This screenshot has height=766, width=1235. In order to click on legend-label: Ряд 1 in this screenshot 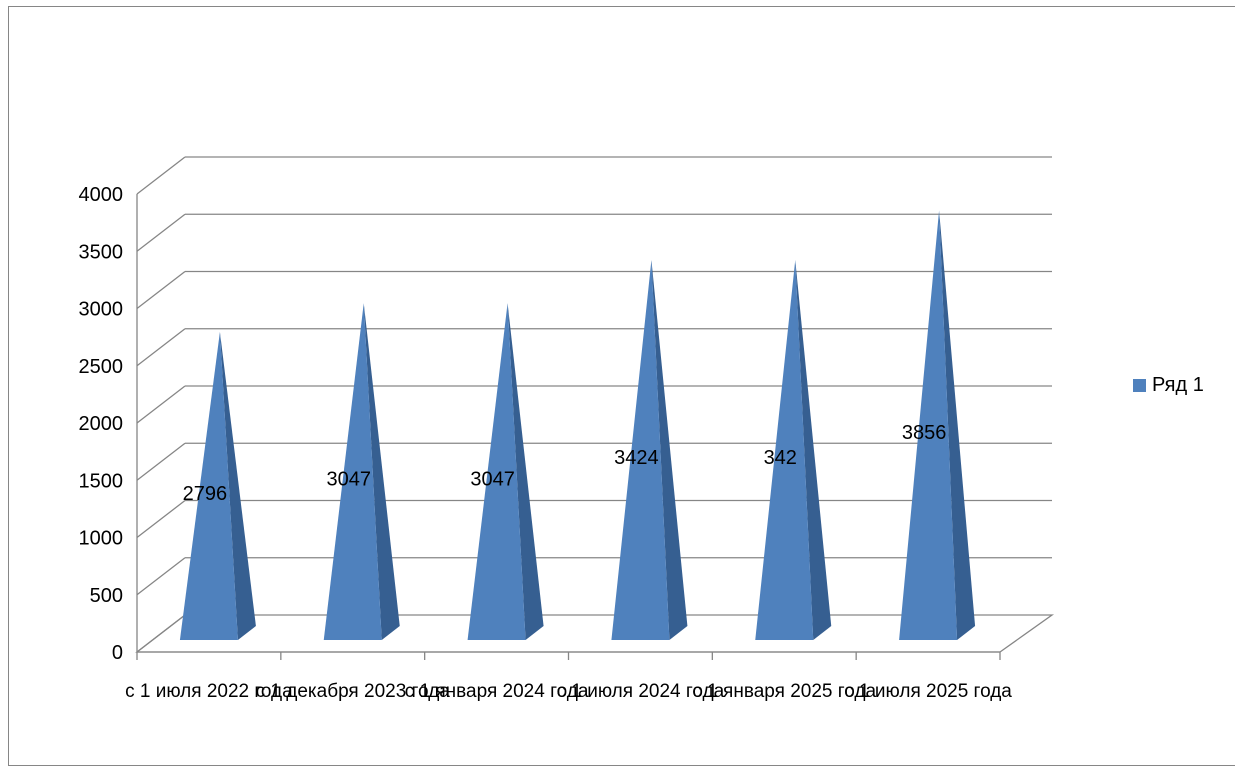, I will do `click(1178, 385)`.